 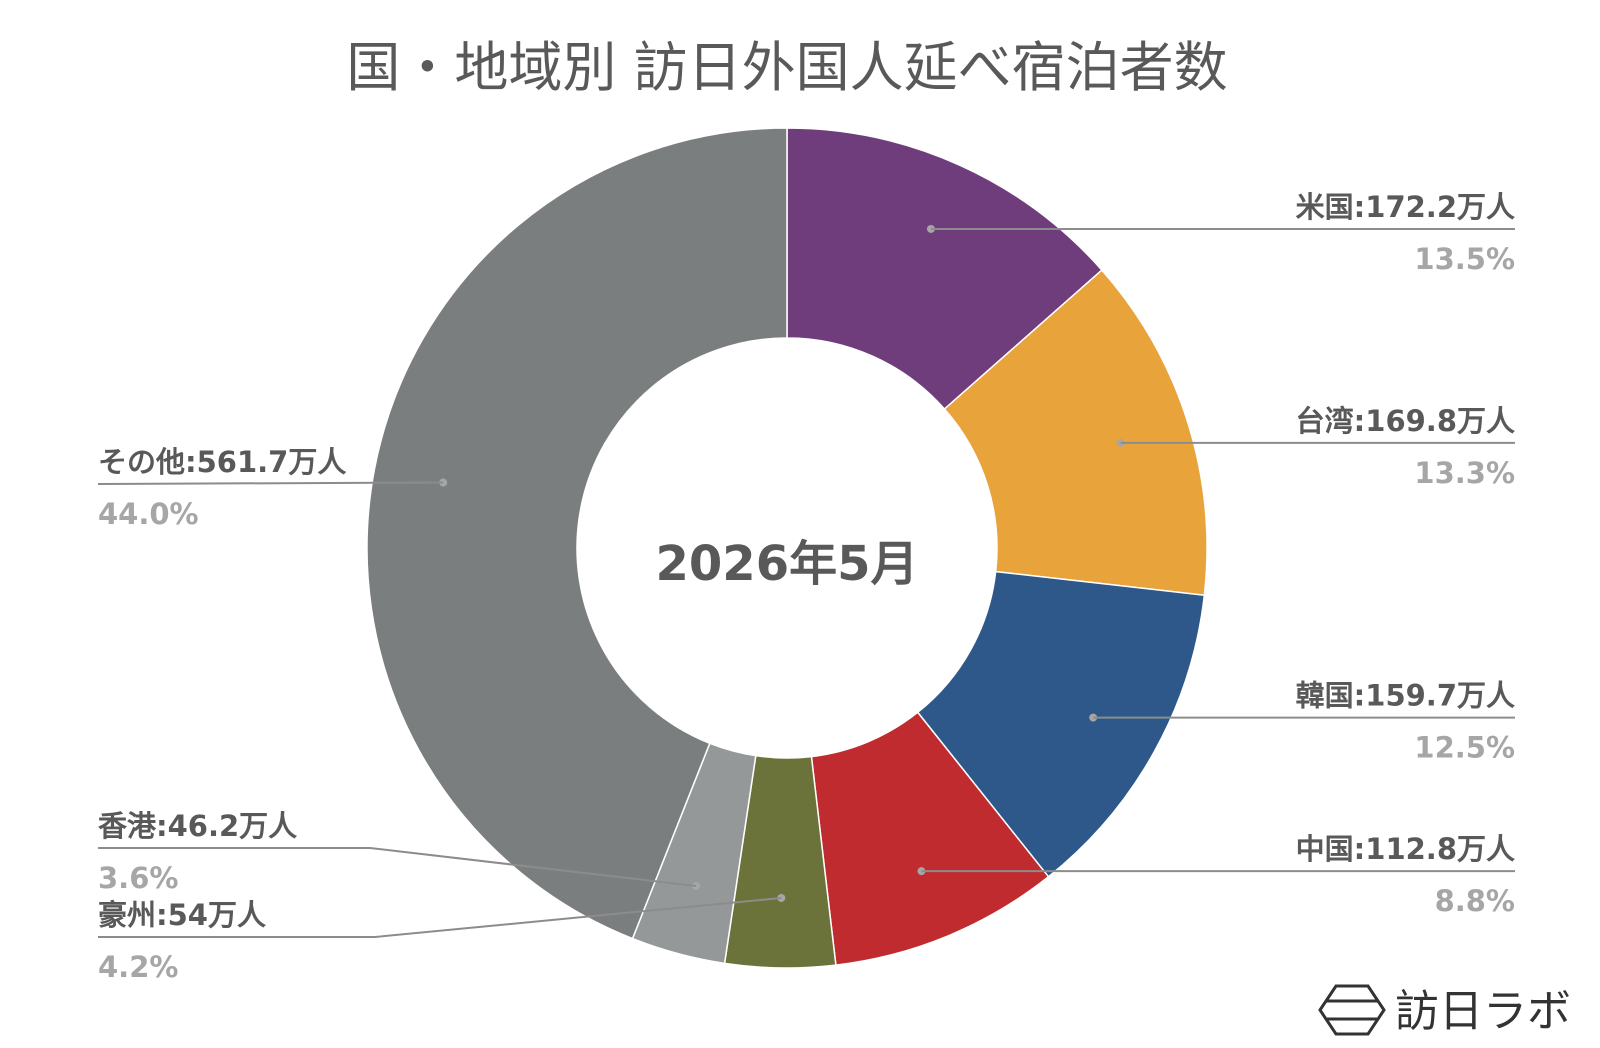 What do you see at coordinates (787, 564) in the screenshot?
I see `center-label: 2026年5月` at bounding box center [787, 564].